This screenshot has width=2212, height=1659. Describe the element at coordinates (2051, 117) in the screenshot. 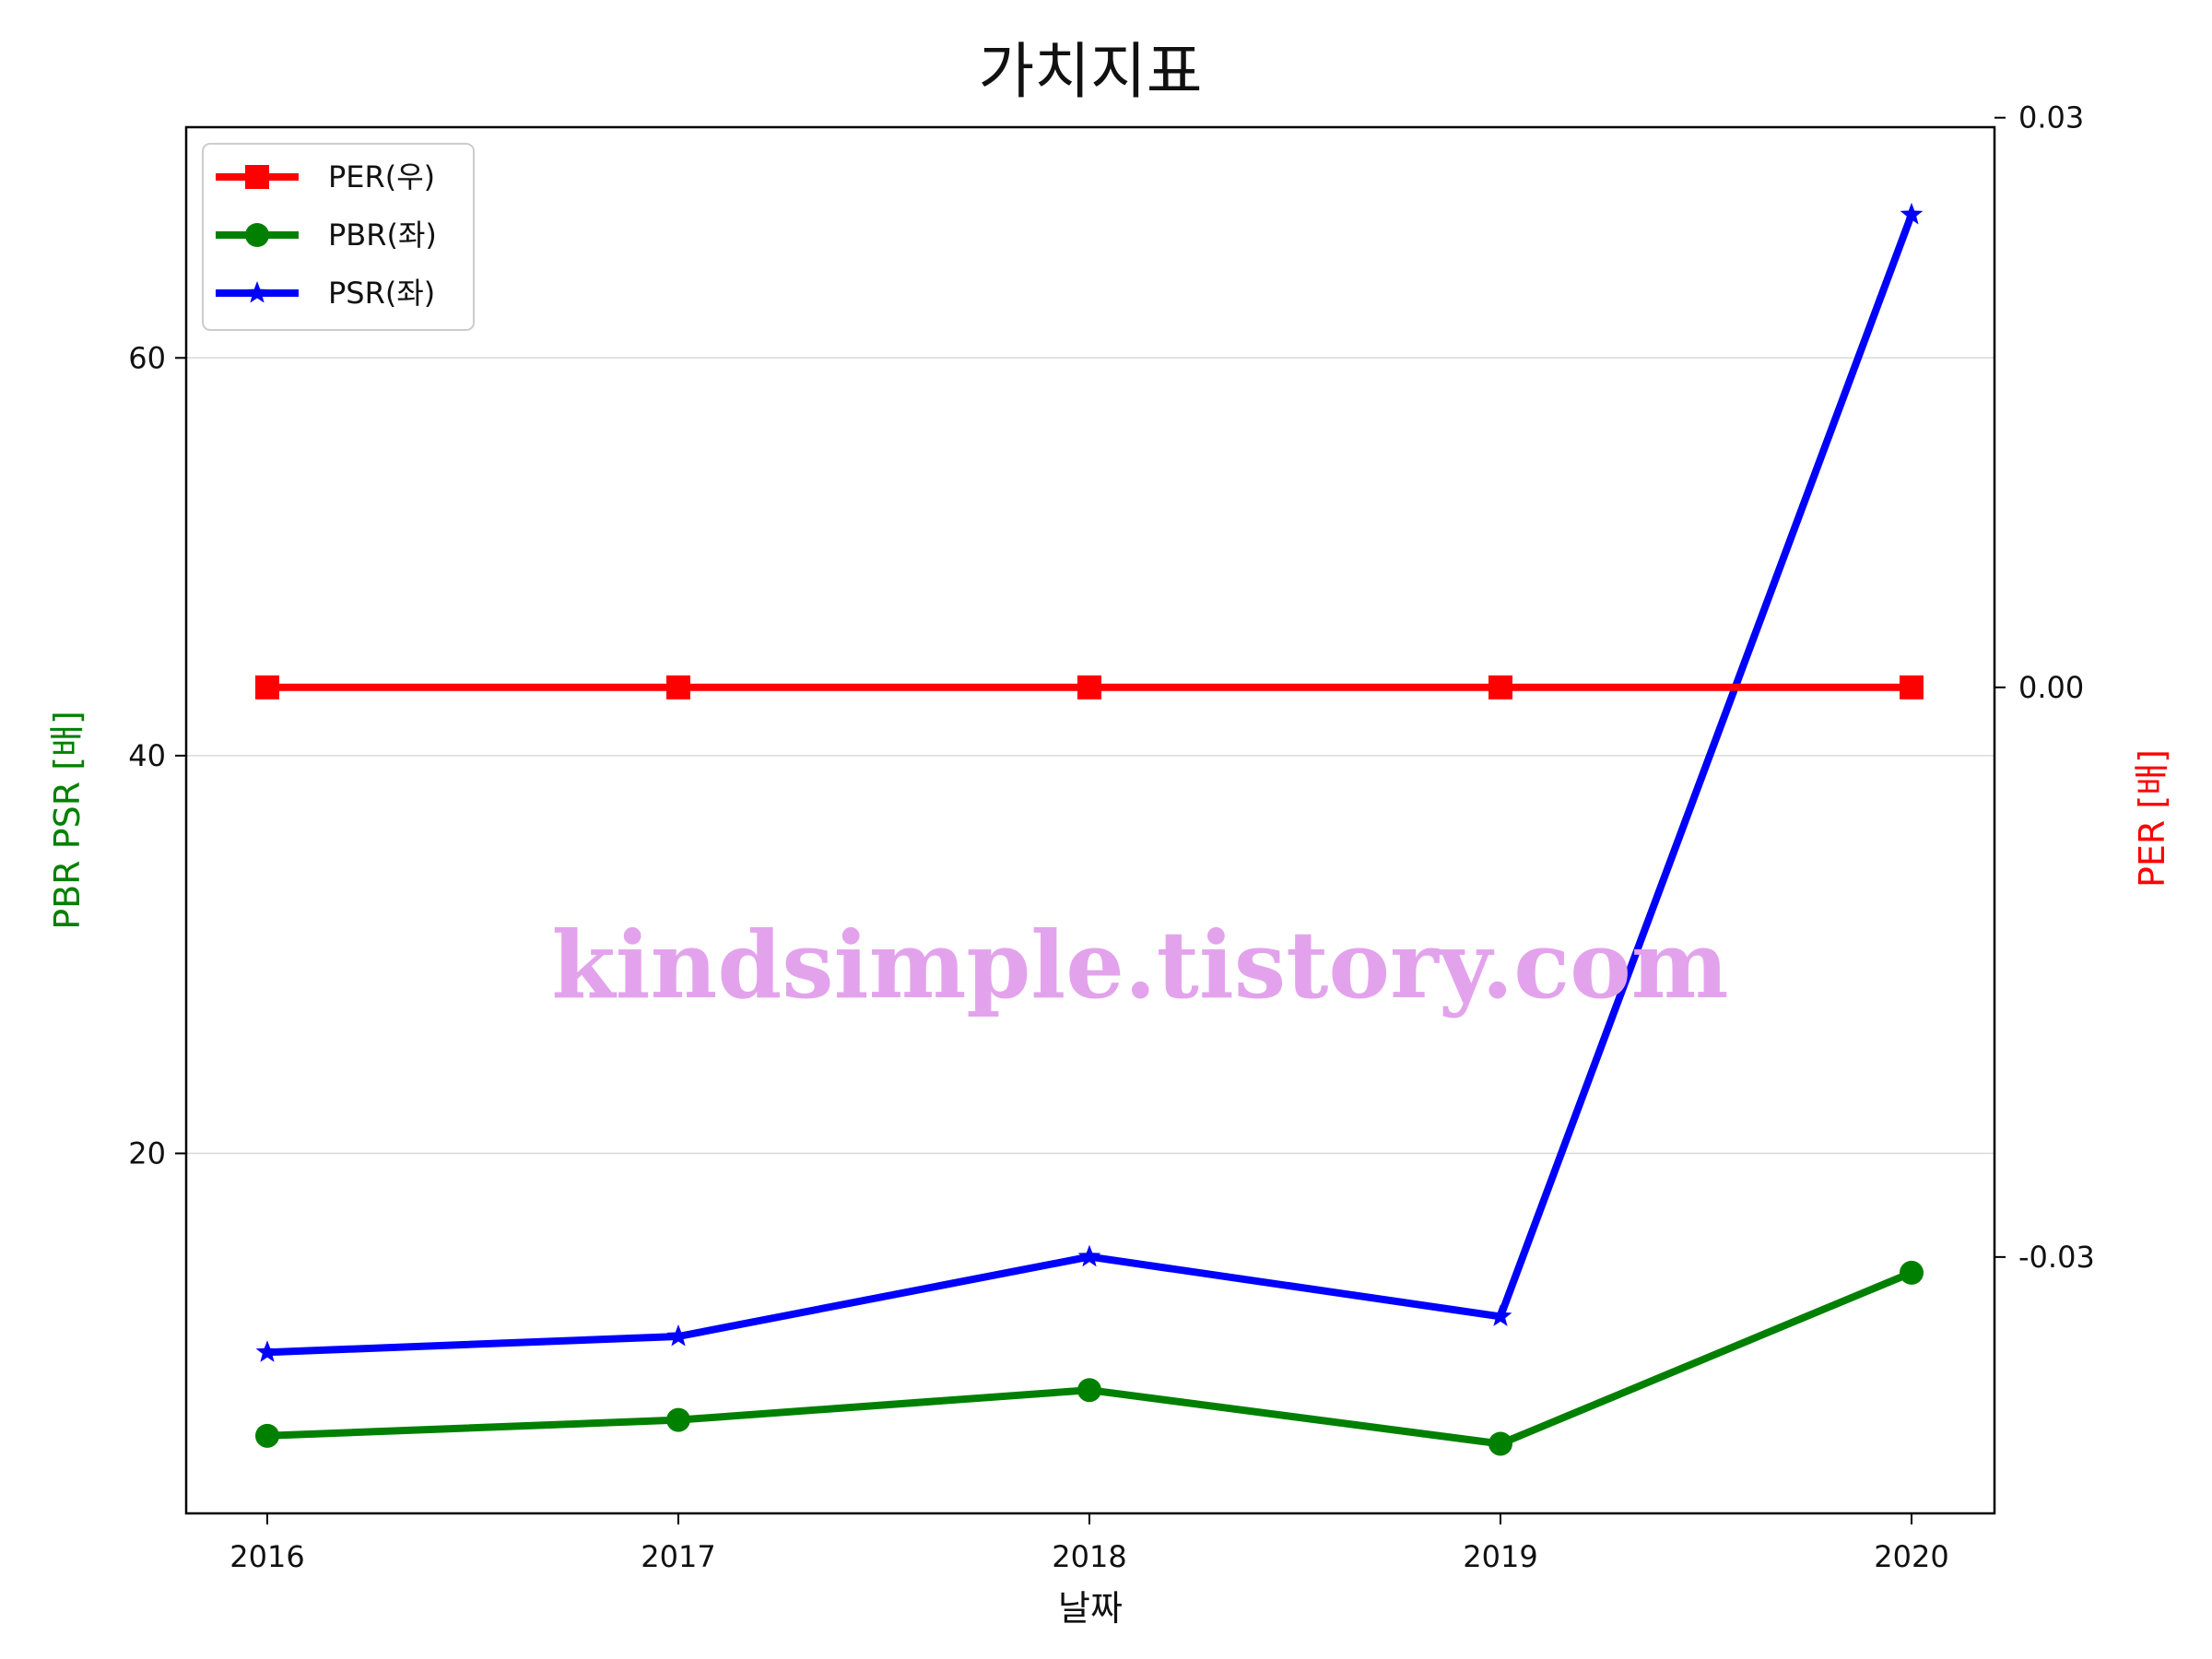

I see `y-right-tick-label-0.03: 0.03` at that location.